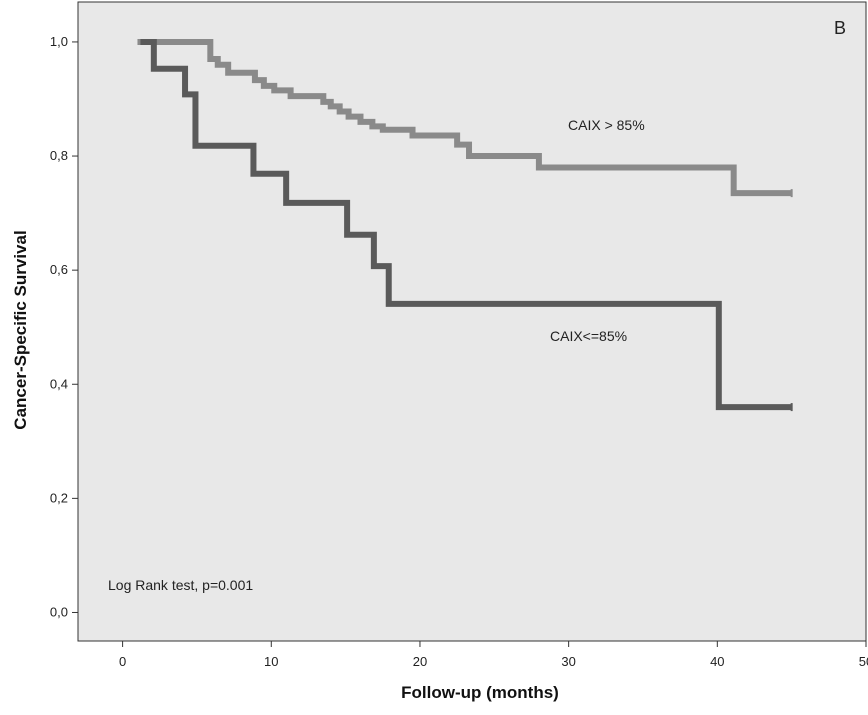 Image resolution: width=868 pixels, height=715 pixels. I want to click on panel-label: B, so click(840, 28).